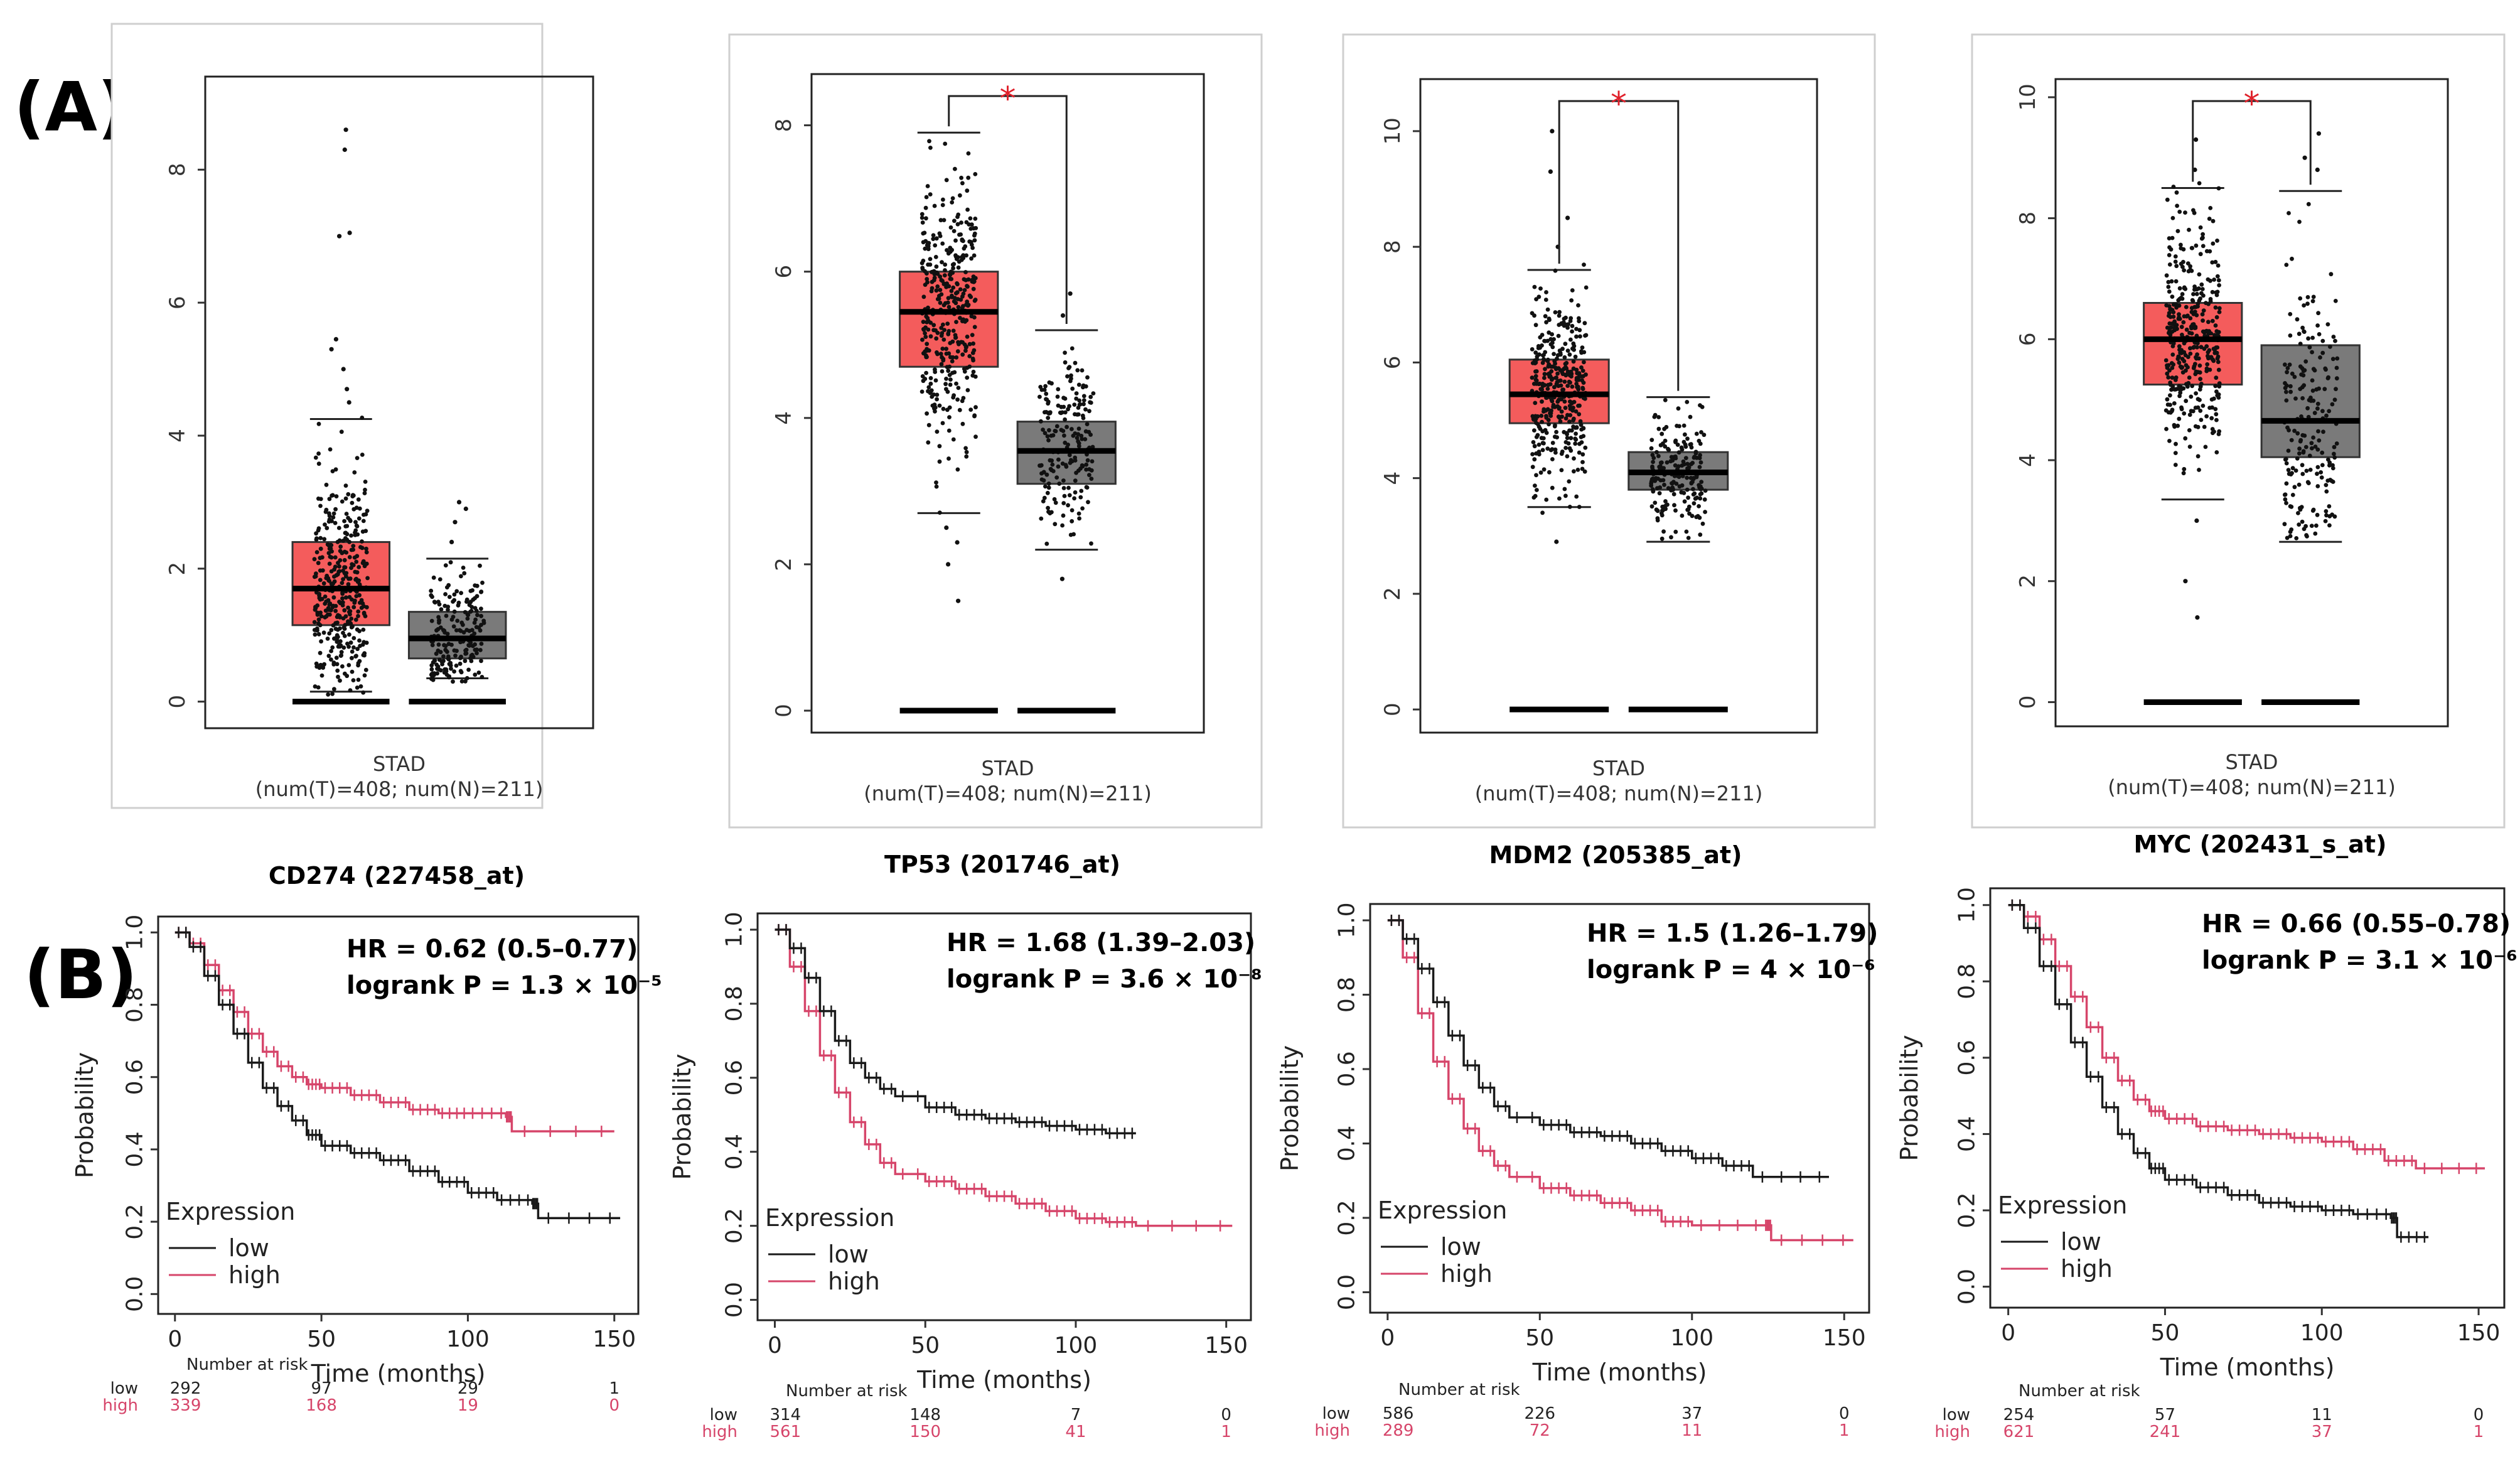 The height and width of the screenshot is (1474, 2520). What do you see at coordinates (2027, 702) in the screenshot?
I see `y-tick-label: 0` at bounding box center [2027, 702].